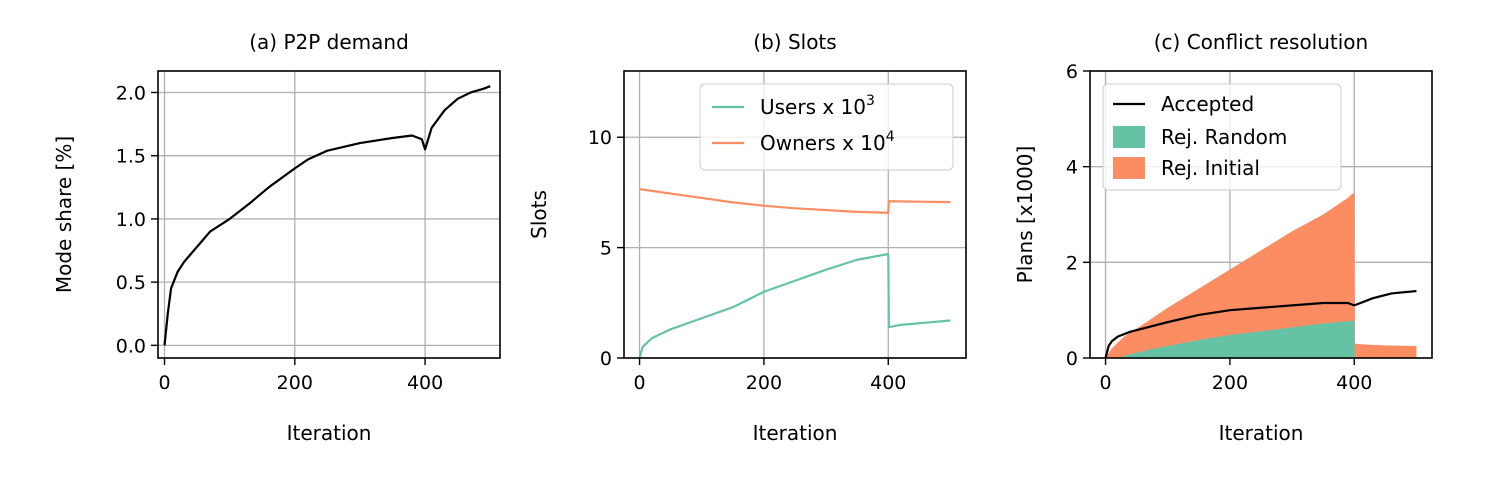 The width and height of the screenshot is (1491, 491). I want to click on line-accepted, so click(1260, 324).